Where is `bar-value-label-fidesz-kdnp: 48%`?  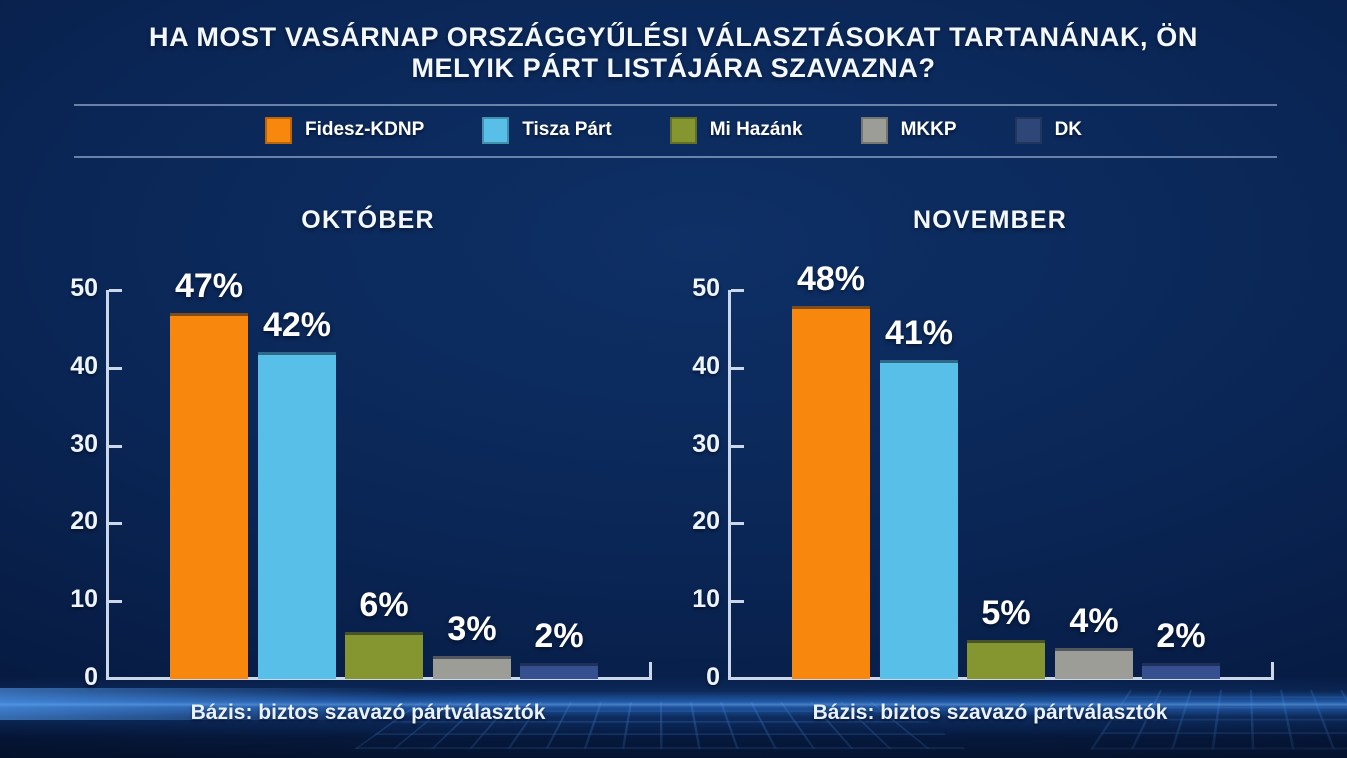
bar-value-label-fidesz-kdnp: 48% is located at coordinates (831, 279).